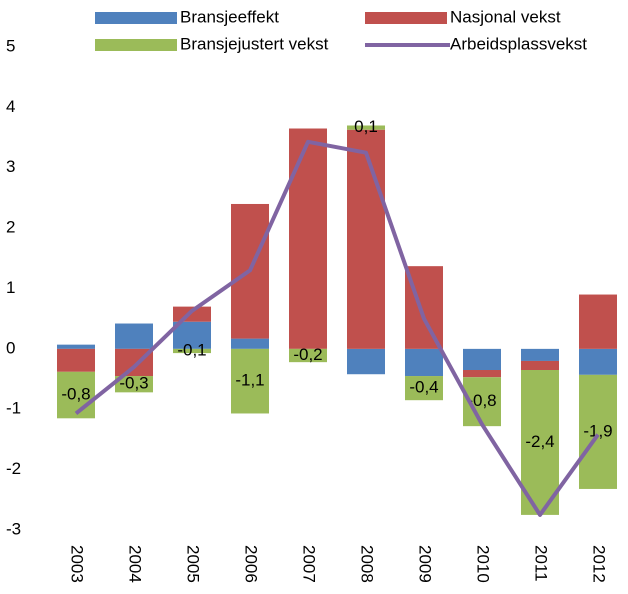 This screenshot has height=594, width=628. I want to click on legend-label: Bransjejustert vekst, so click(254, 43).